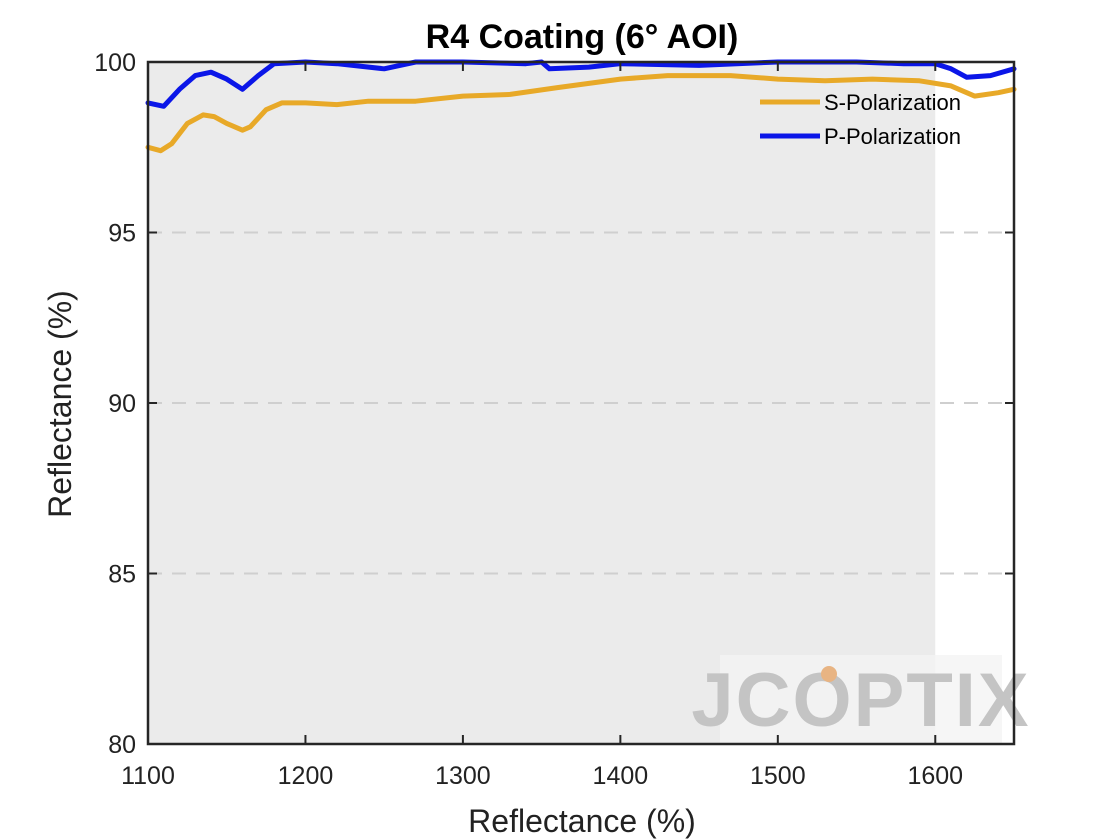 This screenshot has width=1120, height=840. I want to click on x-tick-label-1400: 1400, so click(621, 776).